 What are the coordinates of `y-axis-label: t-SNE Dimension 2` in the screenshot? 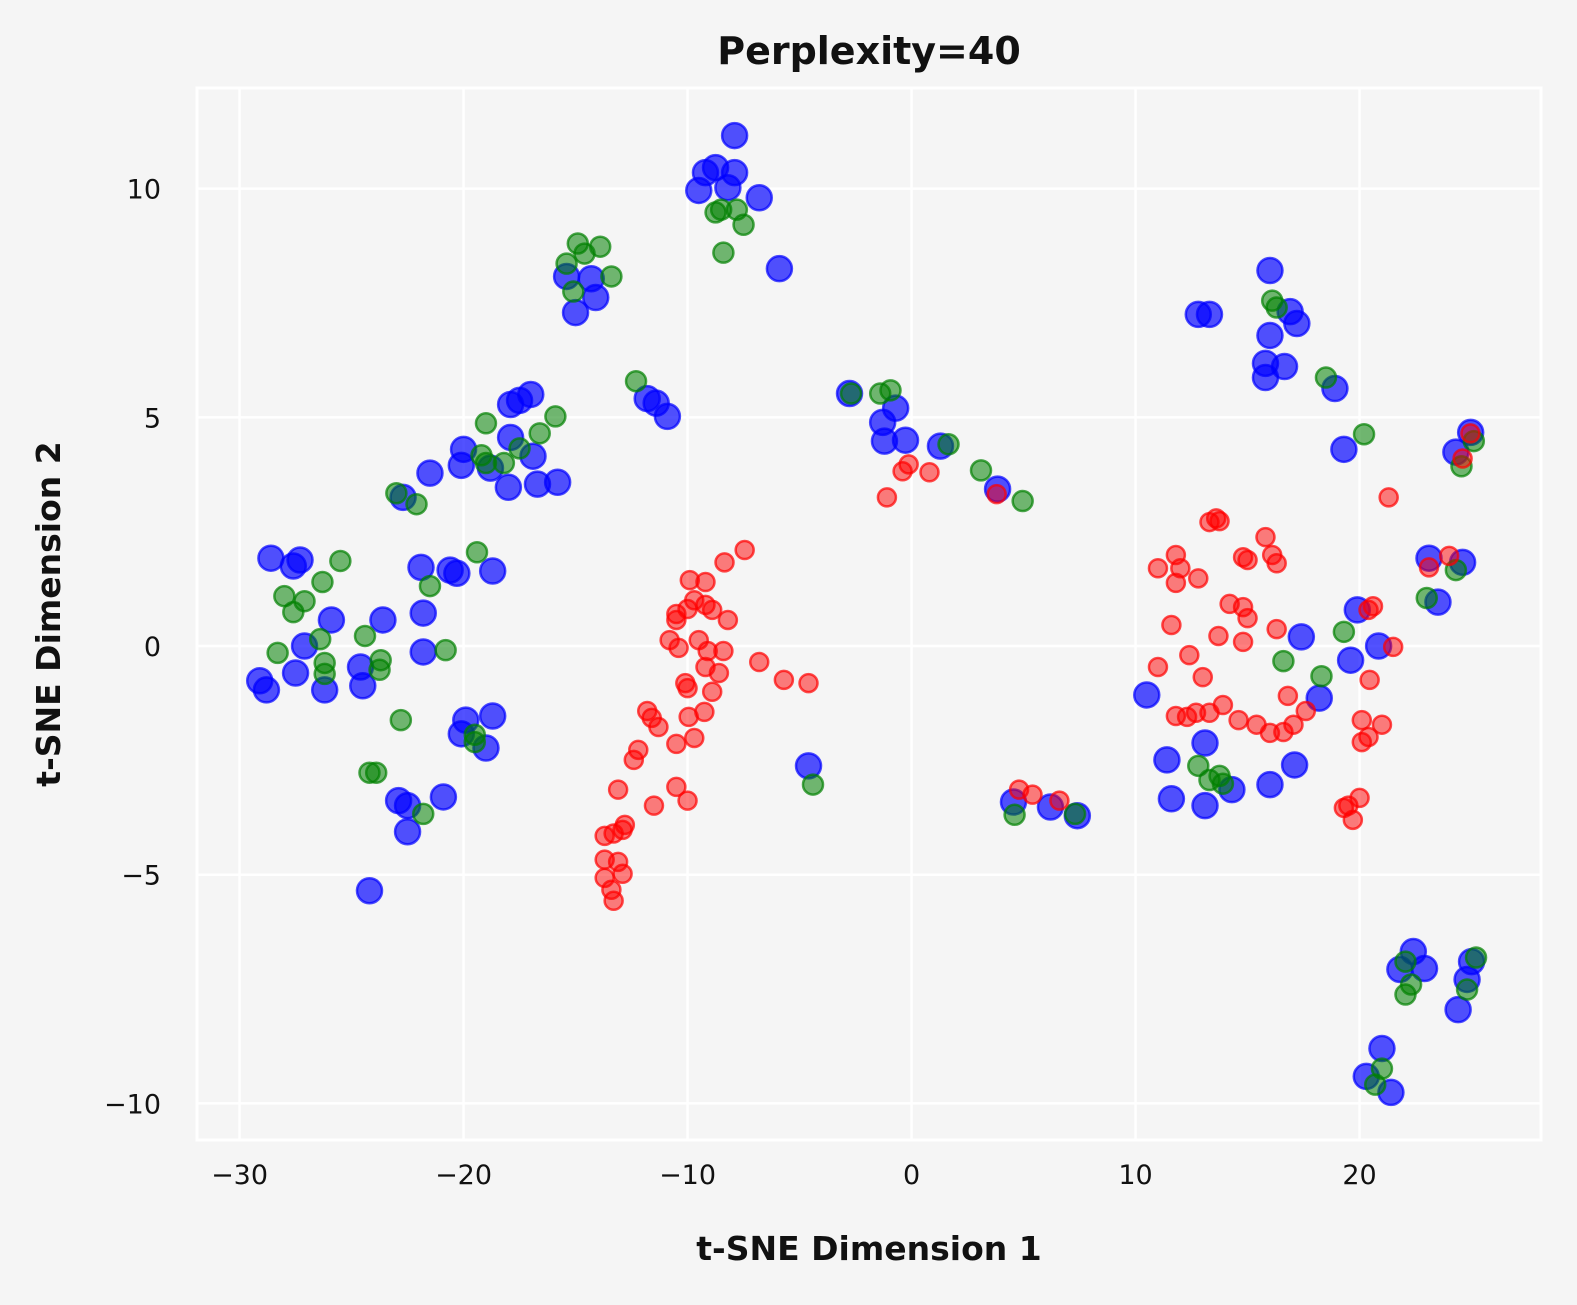 It's located at (48, 613).